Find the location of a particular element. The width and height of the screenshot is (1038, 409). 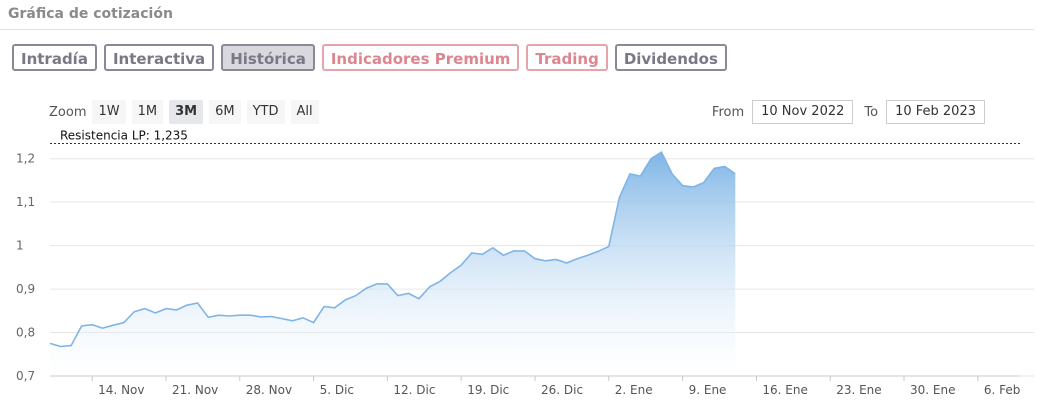

x-tick-label: 21. Nov is located at coordinates (195, 390).